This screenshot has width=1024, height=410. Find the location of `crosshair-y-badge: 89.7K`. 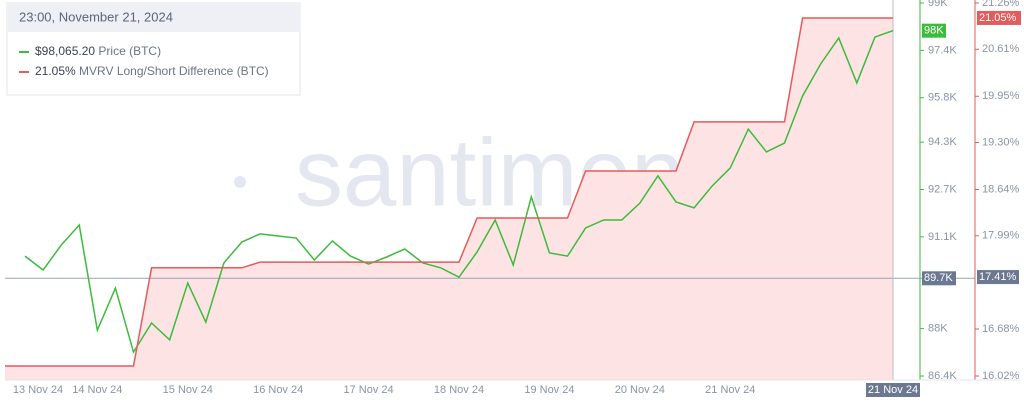

crosshair-y-badge: 89.7K is located at coordinates (938, 278).